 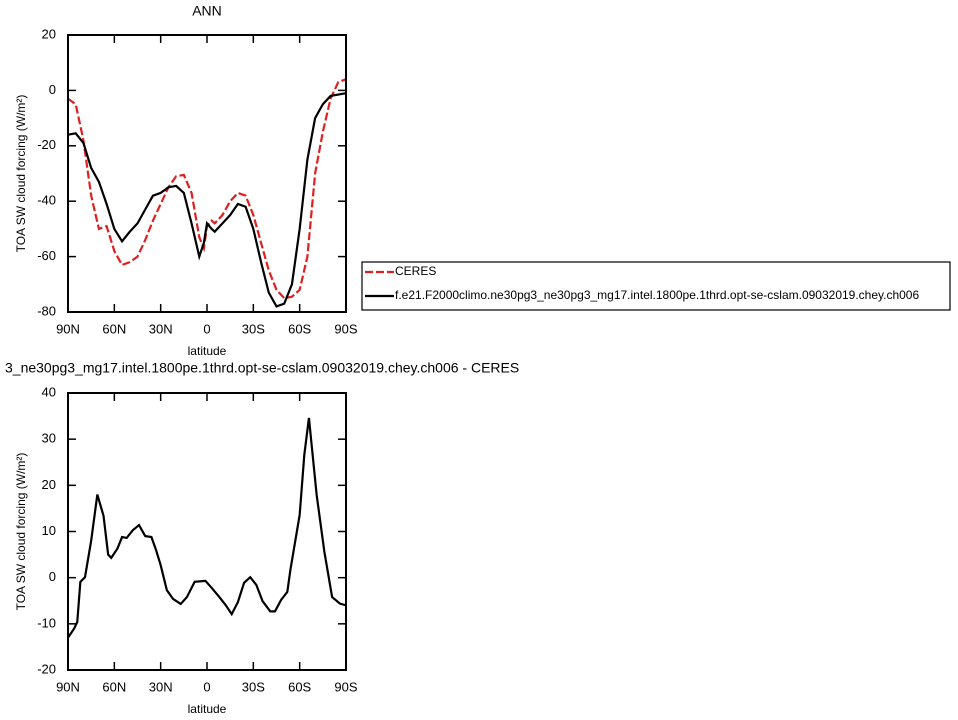 I want to click on legend-label: CERES, so click(x=415, y=271).